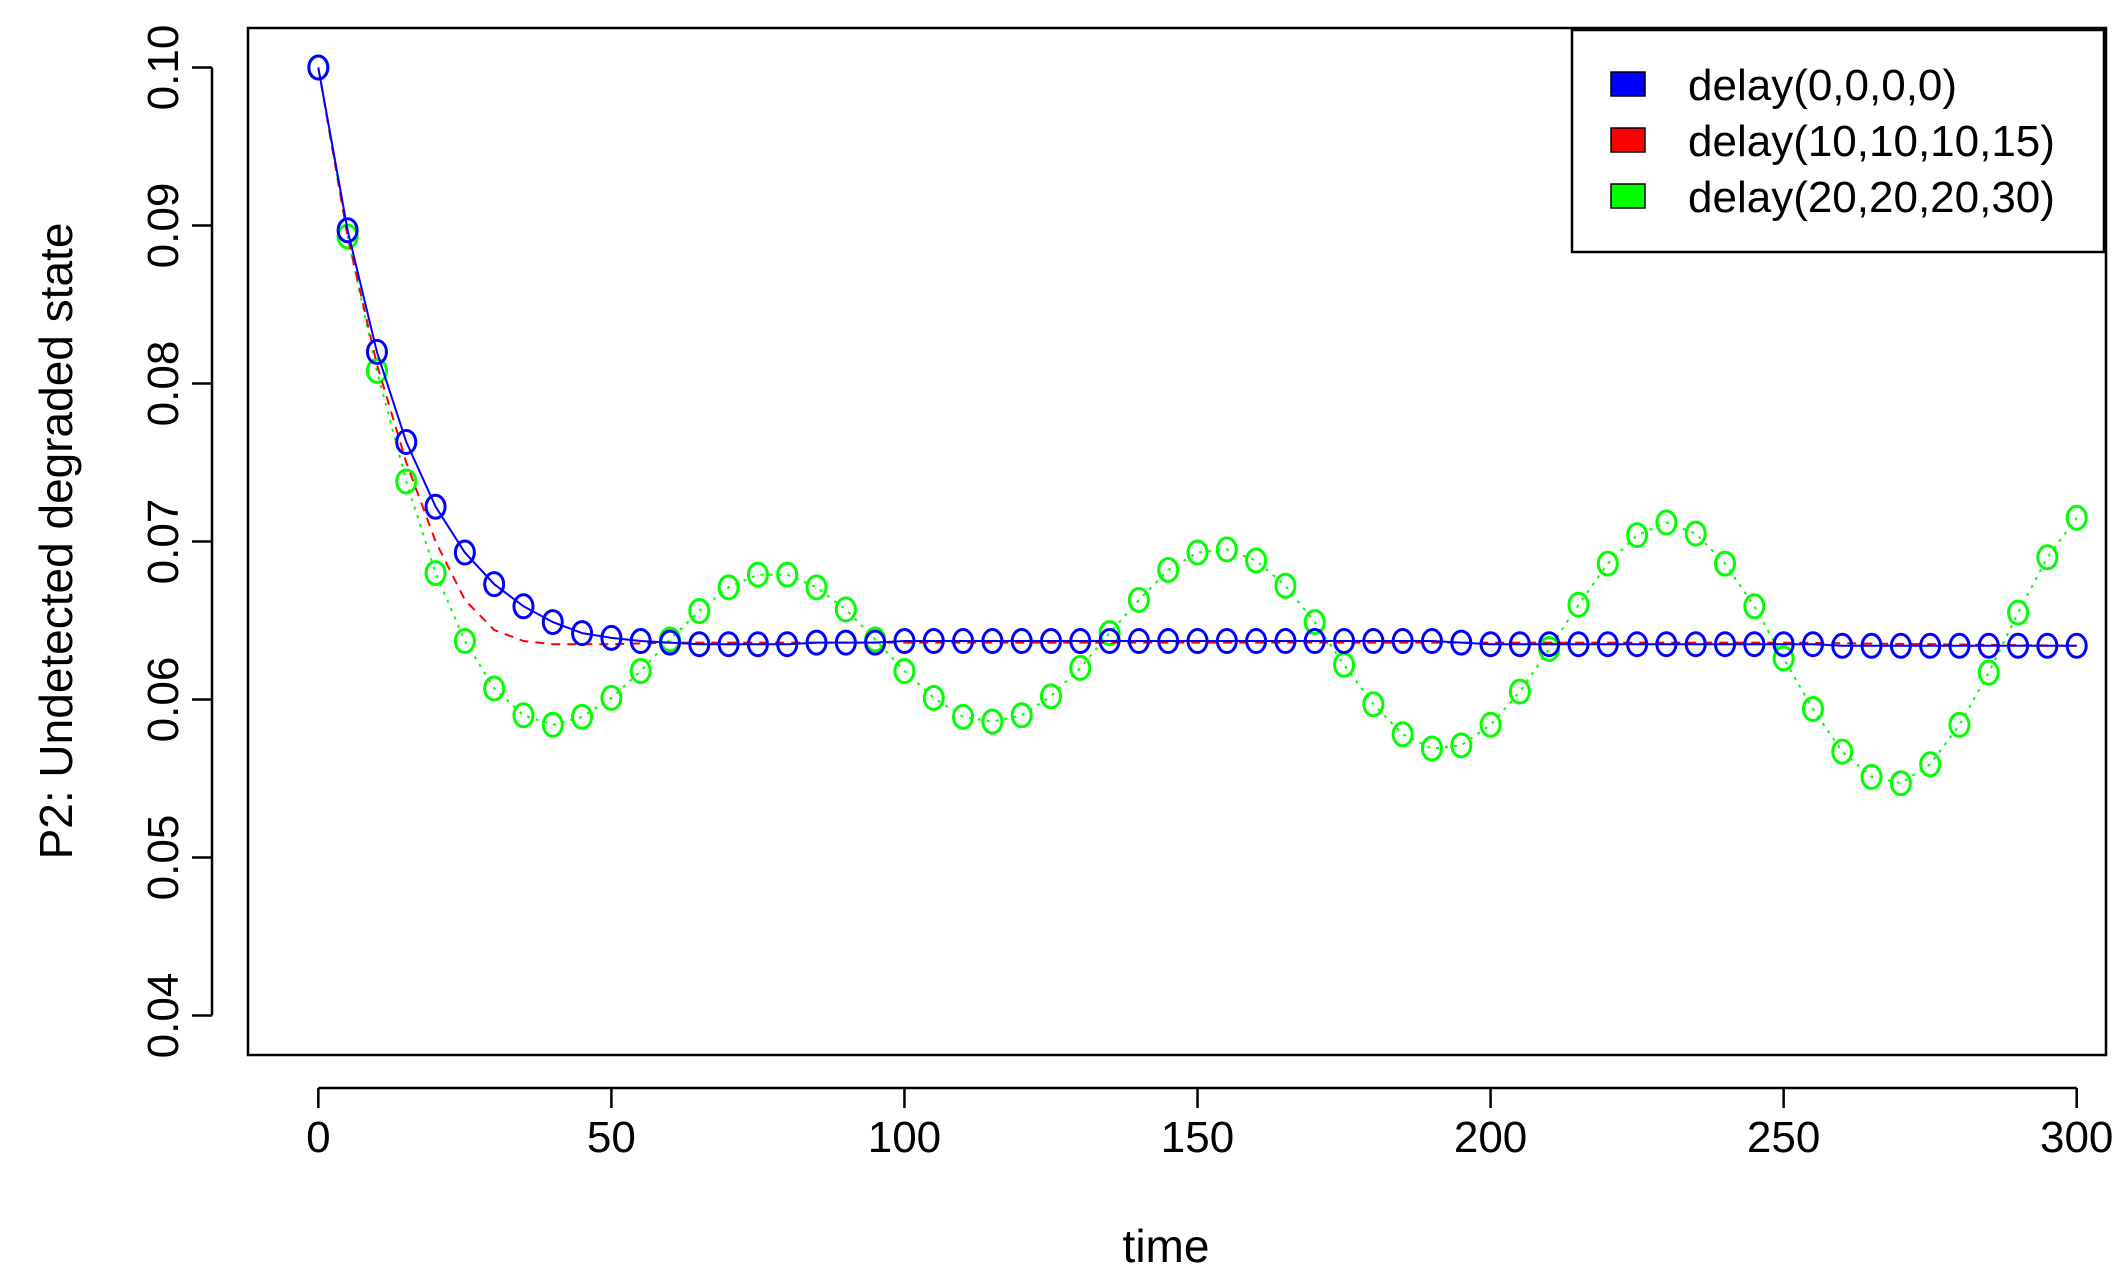 The width and height of the screenshot is (2121, 1277). I want to click on legend-item: delay(0,0,0,0), so click(1783, 85).